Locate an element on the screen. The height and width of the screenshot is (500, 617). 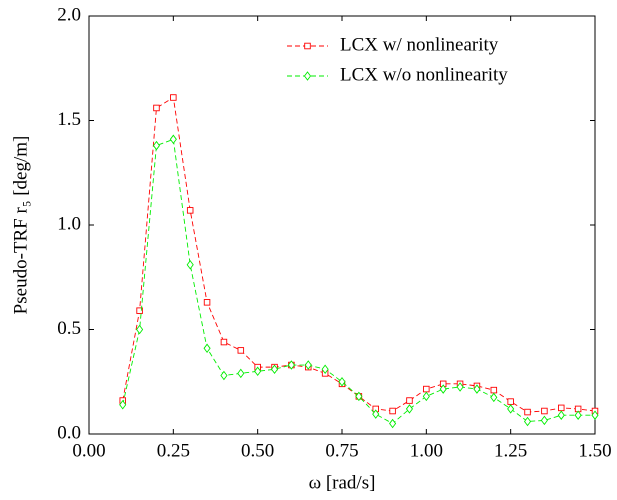
x-tick-label: 1.50 is located at coordinates (594, 450).